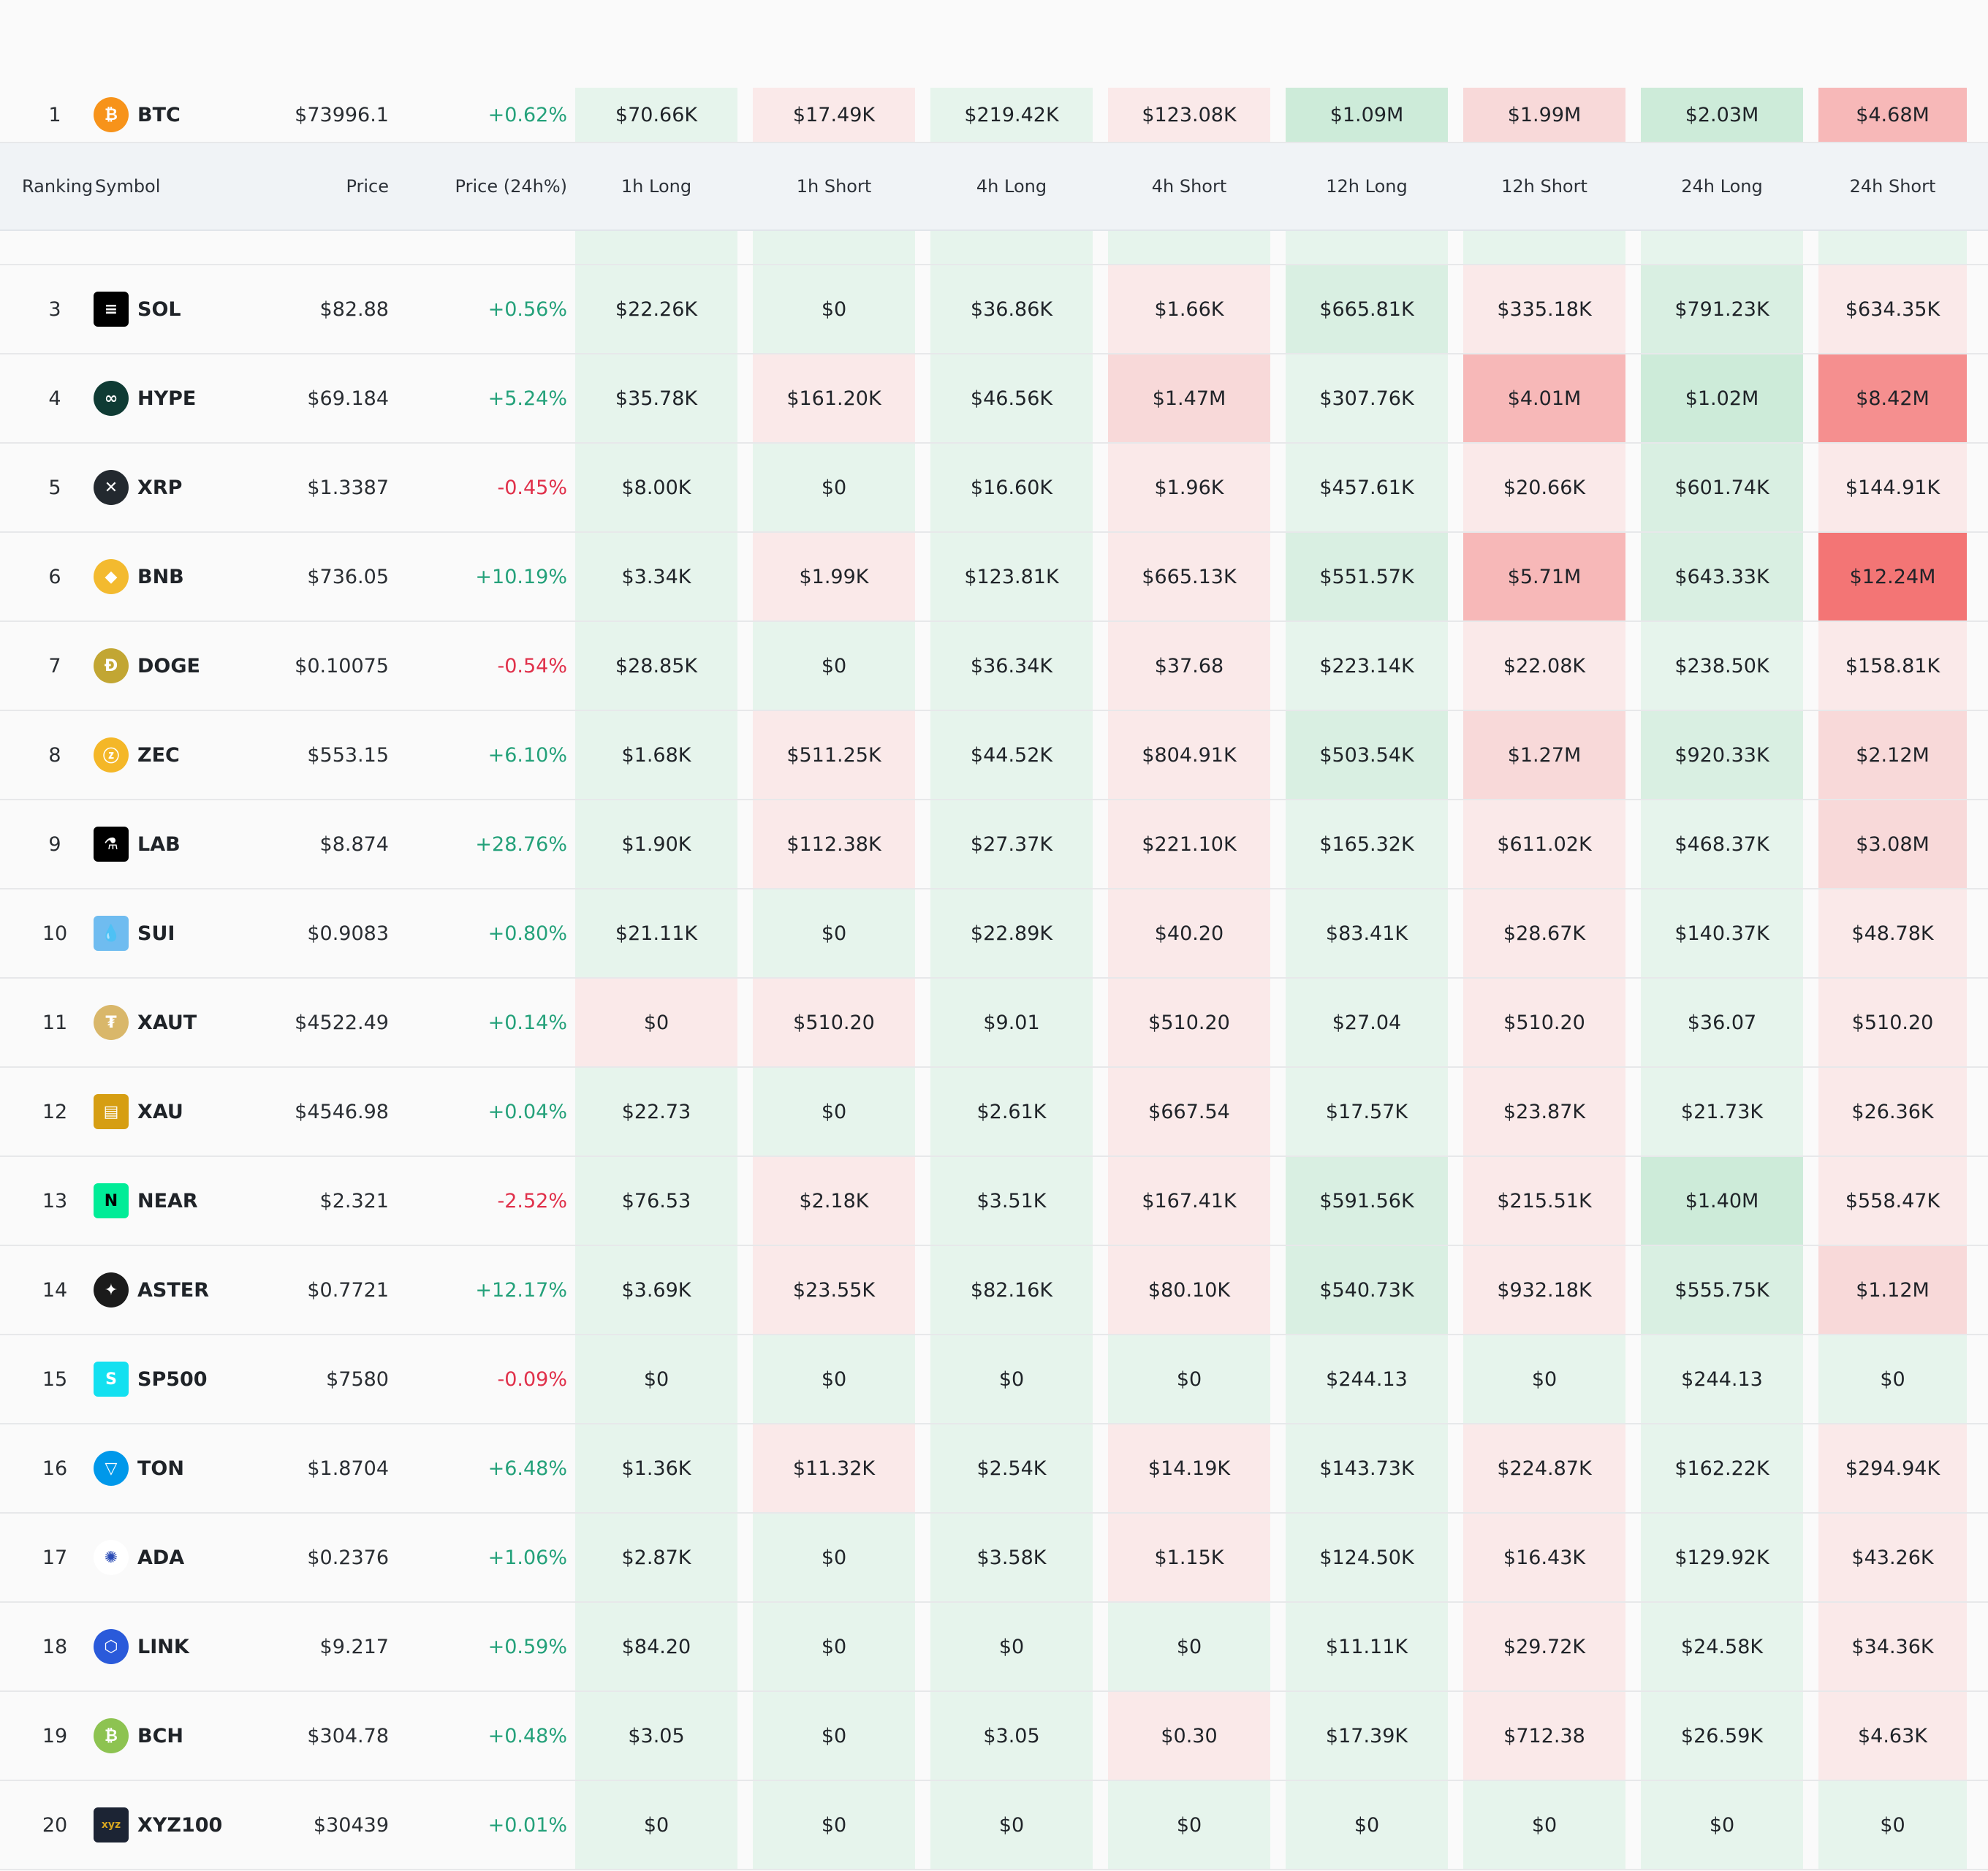 The height and width of the screenshot is (1871, 1988). Describe the element at coordinates (1011, 933) in the screenshot. I see `h4-long-cell: $22.89K` at that location.